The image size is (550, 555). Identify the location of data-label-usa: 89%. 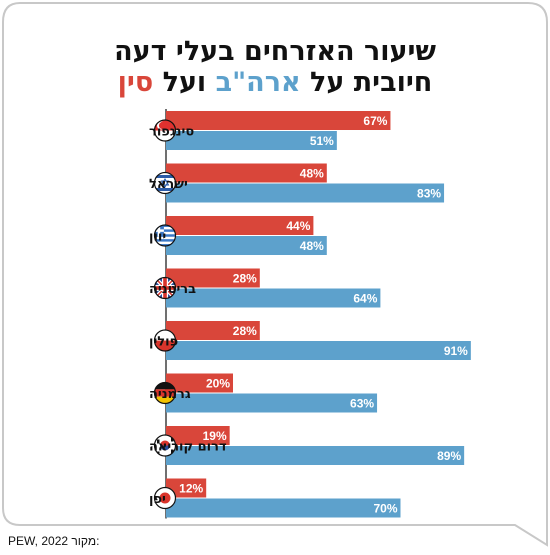
(449, 456).